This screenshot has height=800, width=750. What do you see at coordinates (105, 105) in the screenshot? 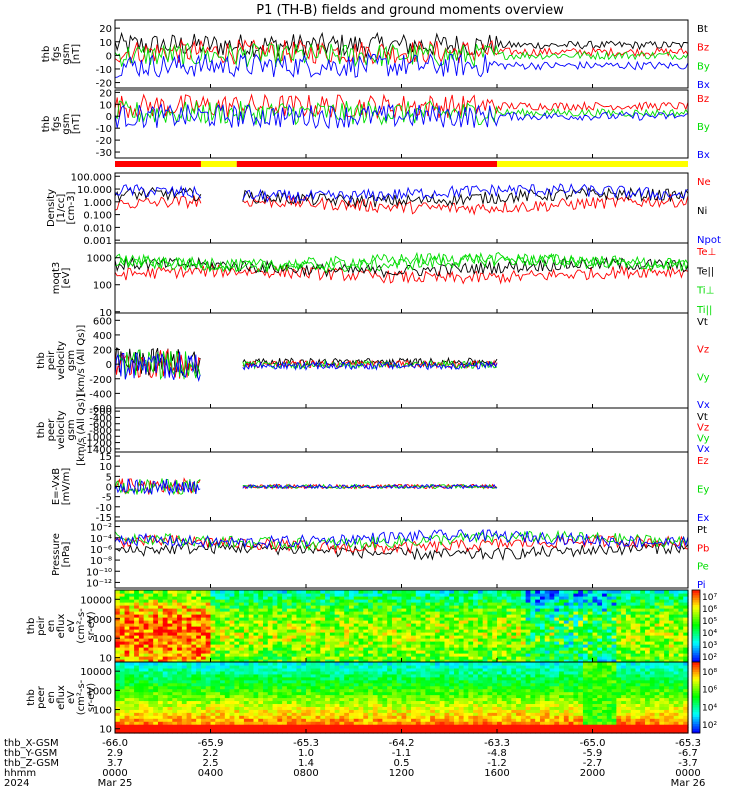
I see `y-tick-label: 10` at bounding box center [105, 105].